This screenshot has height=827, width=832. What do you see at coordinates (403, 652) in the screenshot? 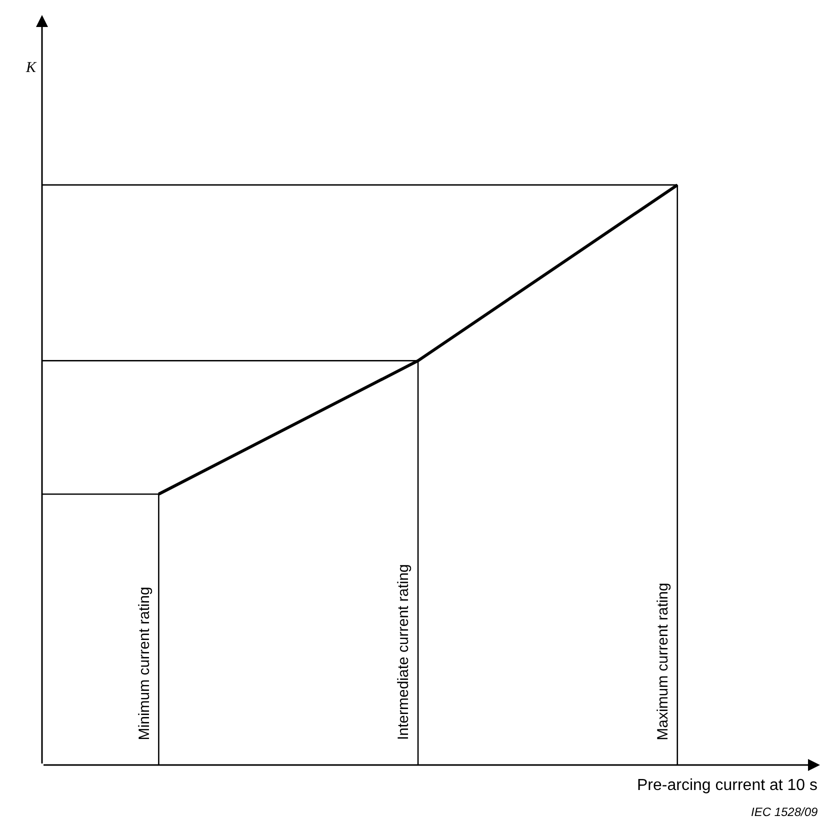
I see `x-tick-label: Intermediate current rating` at bounding box center [403, 652].